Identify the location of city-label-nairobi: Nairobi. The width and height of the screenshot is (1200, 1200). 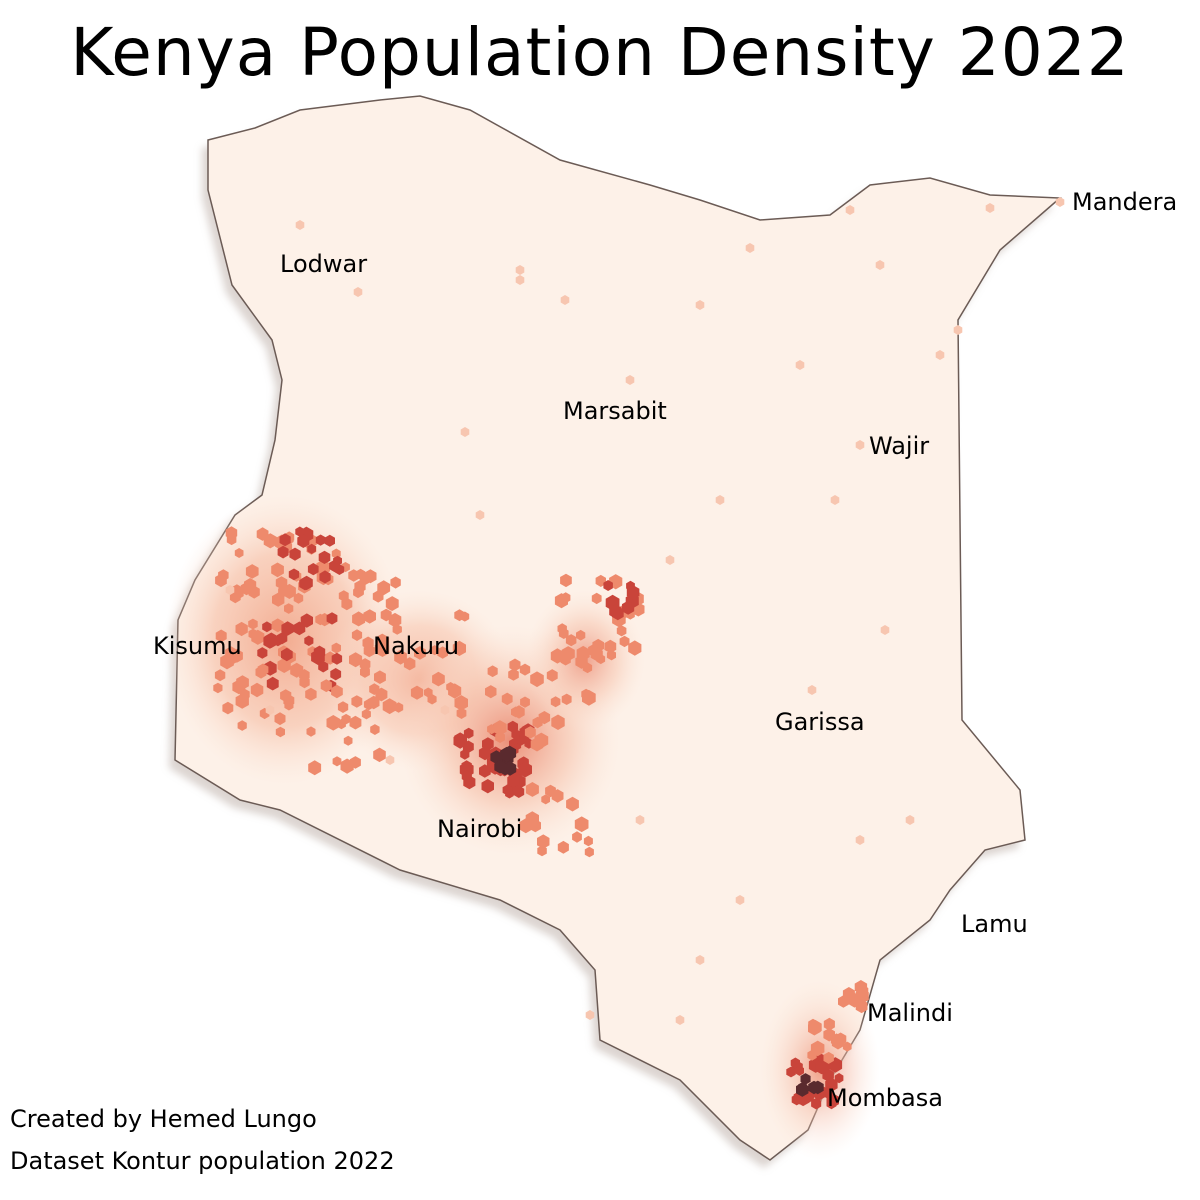
(480, 829).